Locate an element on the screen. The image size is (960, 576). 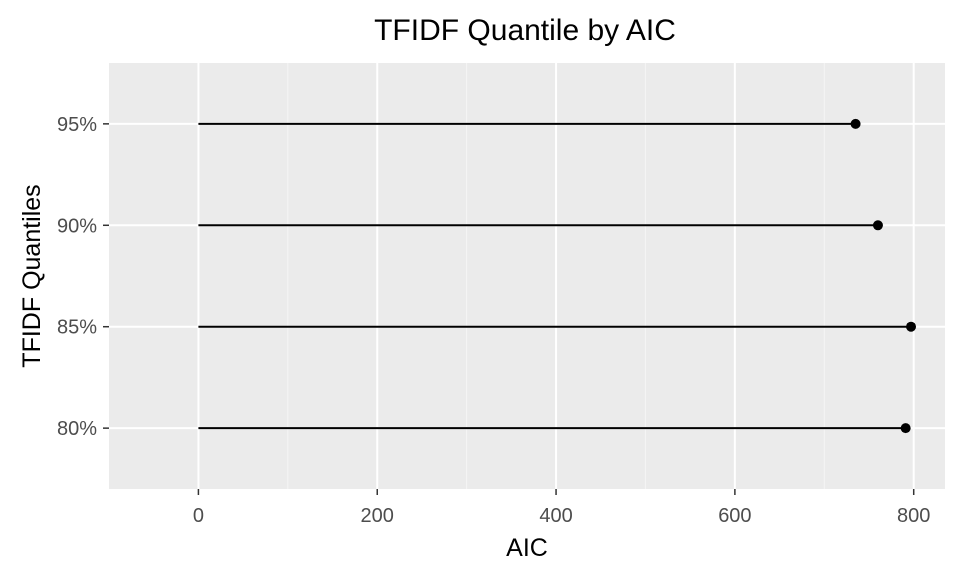
y-tick-label: 80% is located at coordinates (77, 429).